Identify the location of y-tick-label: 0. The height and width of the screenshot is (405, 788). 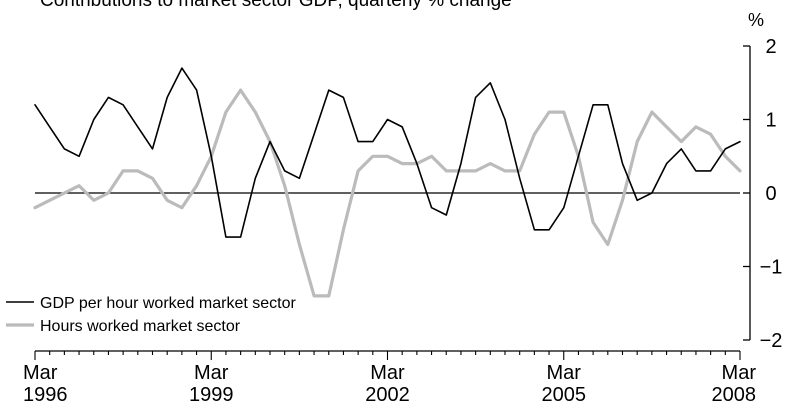
(770, 194).